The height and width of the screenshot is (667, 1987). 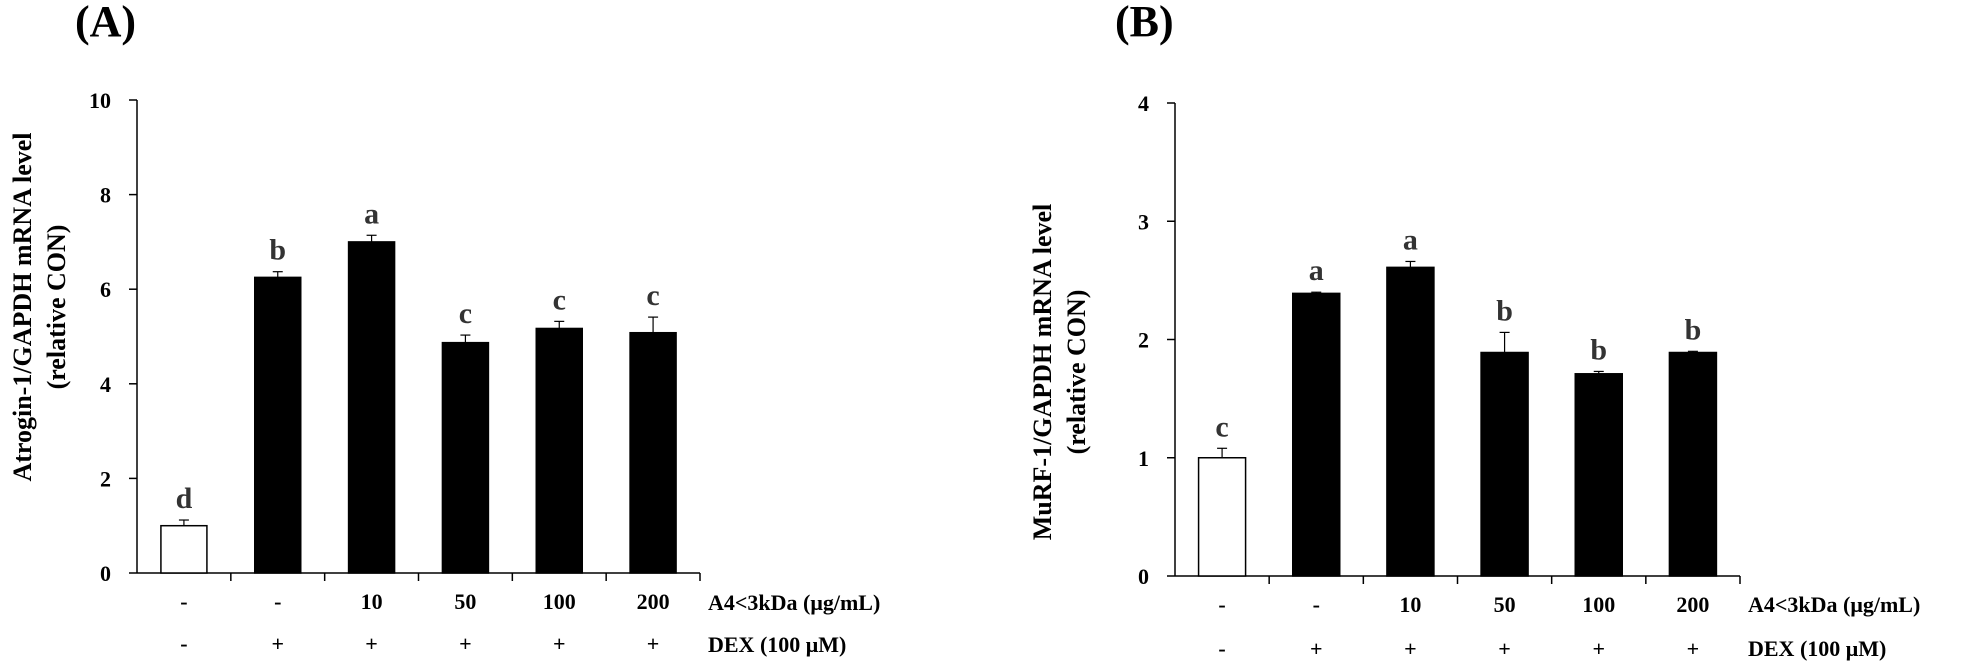 I want to click on panel-a-y-tick-label: 6, so click(x=105, y=289).